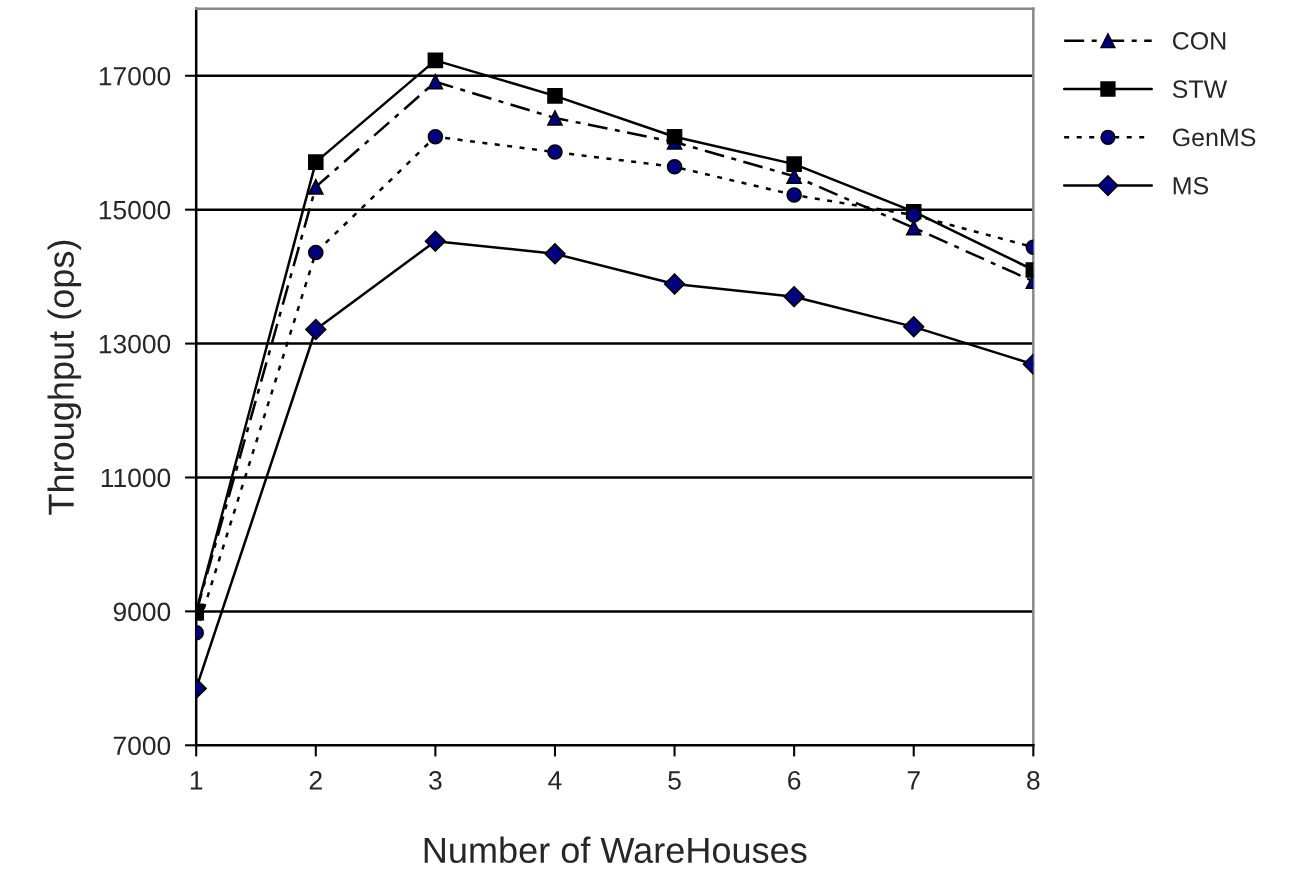 The width and height of the screenshot is (1308, 882). I want to click on y-tick-label: 9000, so click(142, 612).